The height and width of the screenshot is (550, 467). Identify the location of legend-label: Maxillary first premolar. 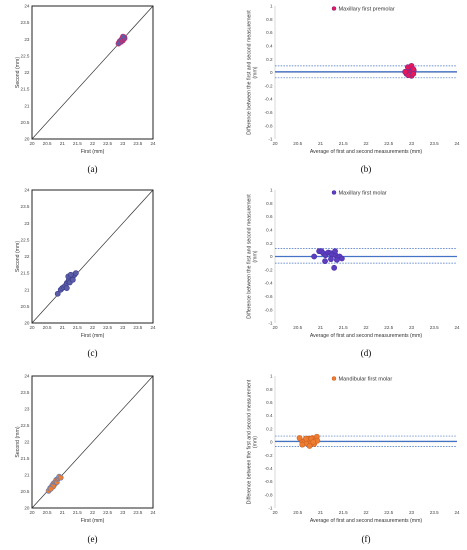
(367, 10).